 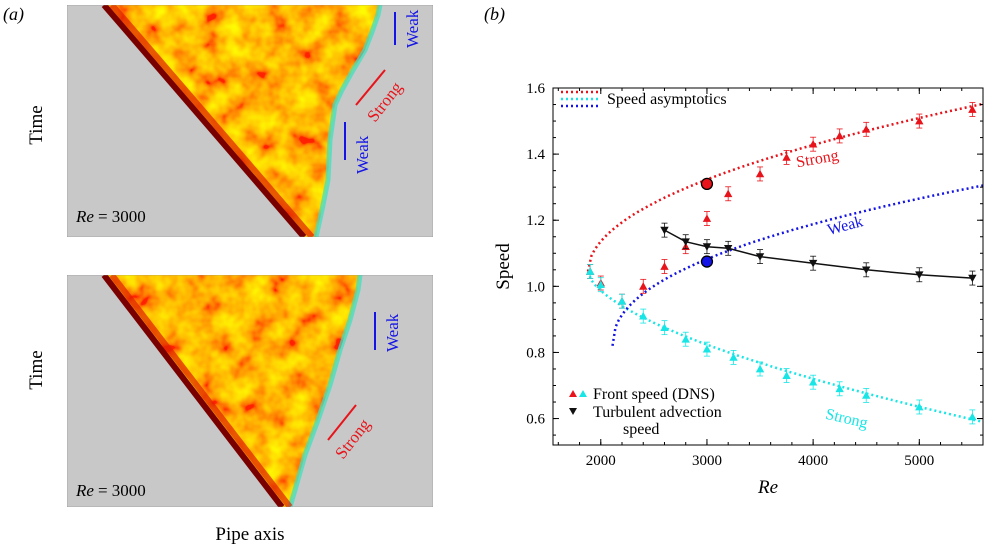 I want to click on y-tick-label: 1.2, so click(x=535, y=221).